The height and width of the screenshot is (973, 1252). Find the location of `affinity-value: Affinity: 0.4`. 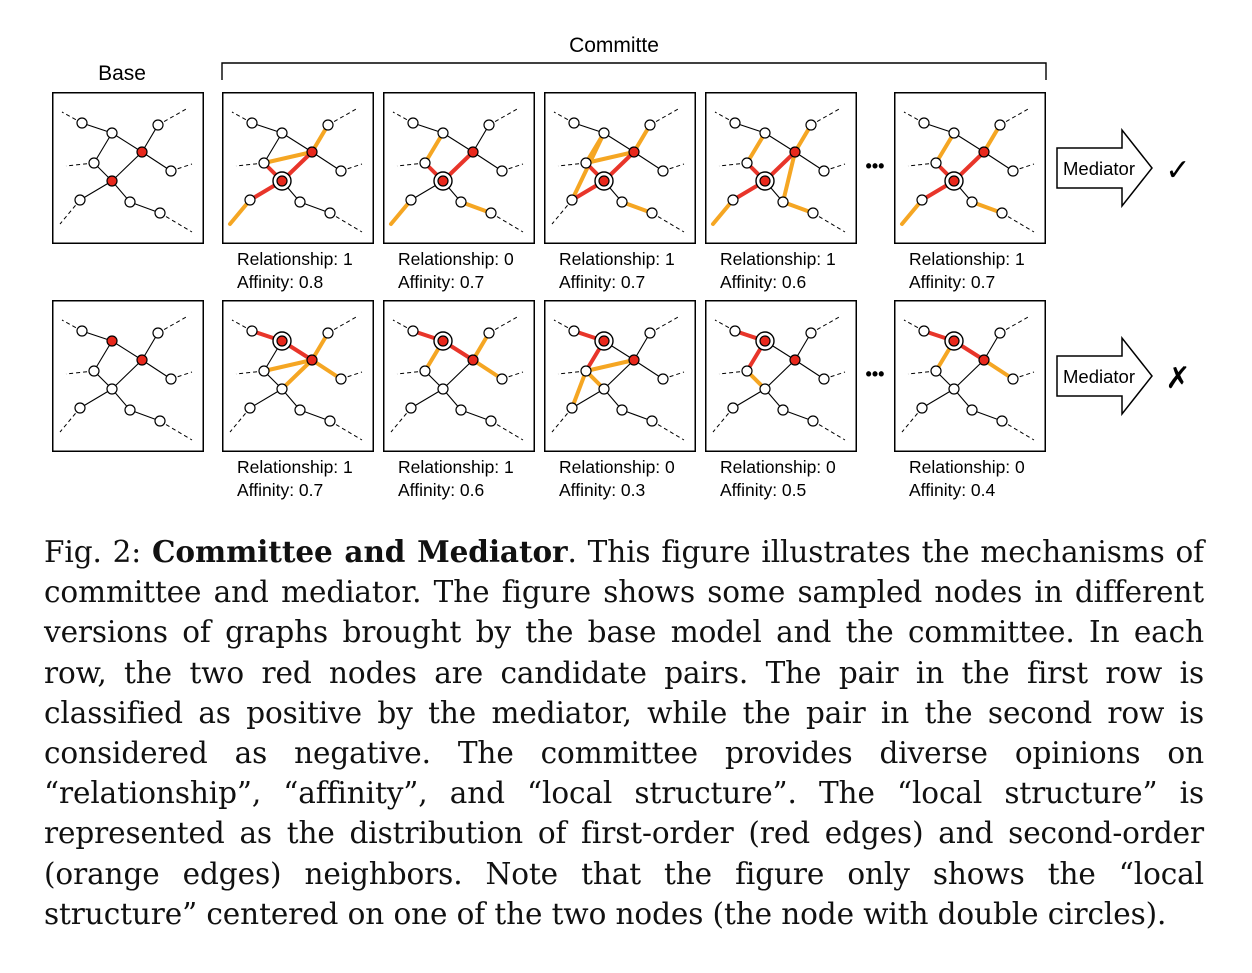

affinity-value: Affinity: 0.4 is located at coordinates (952, 490).